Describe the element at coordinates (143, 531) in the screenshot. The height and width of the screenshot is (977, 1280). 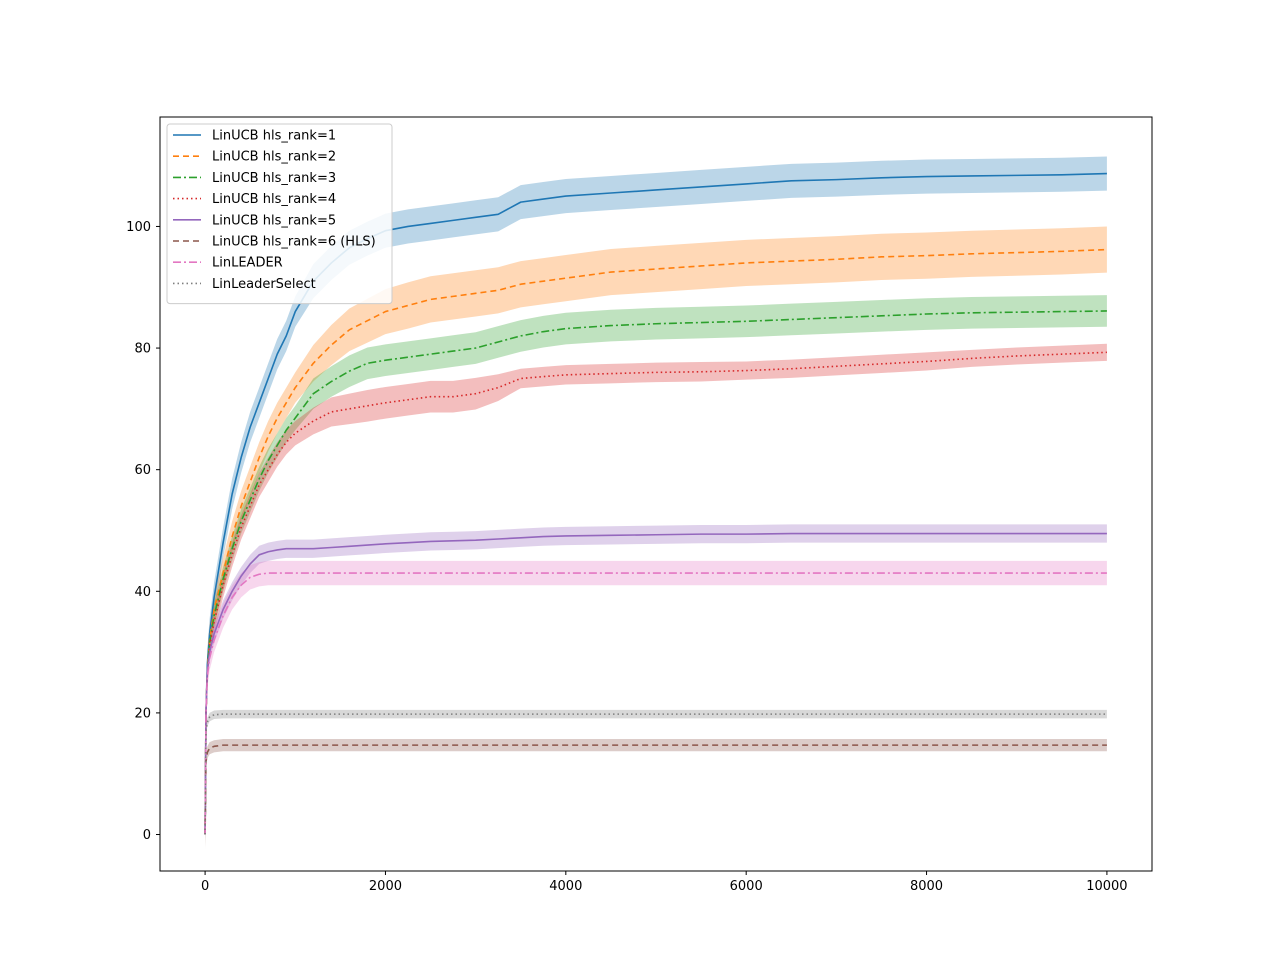
I see `y-axis: 0 20 40 60 80 100` at that location.